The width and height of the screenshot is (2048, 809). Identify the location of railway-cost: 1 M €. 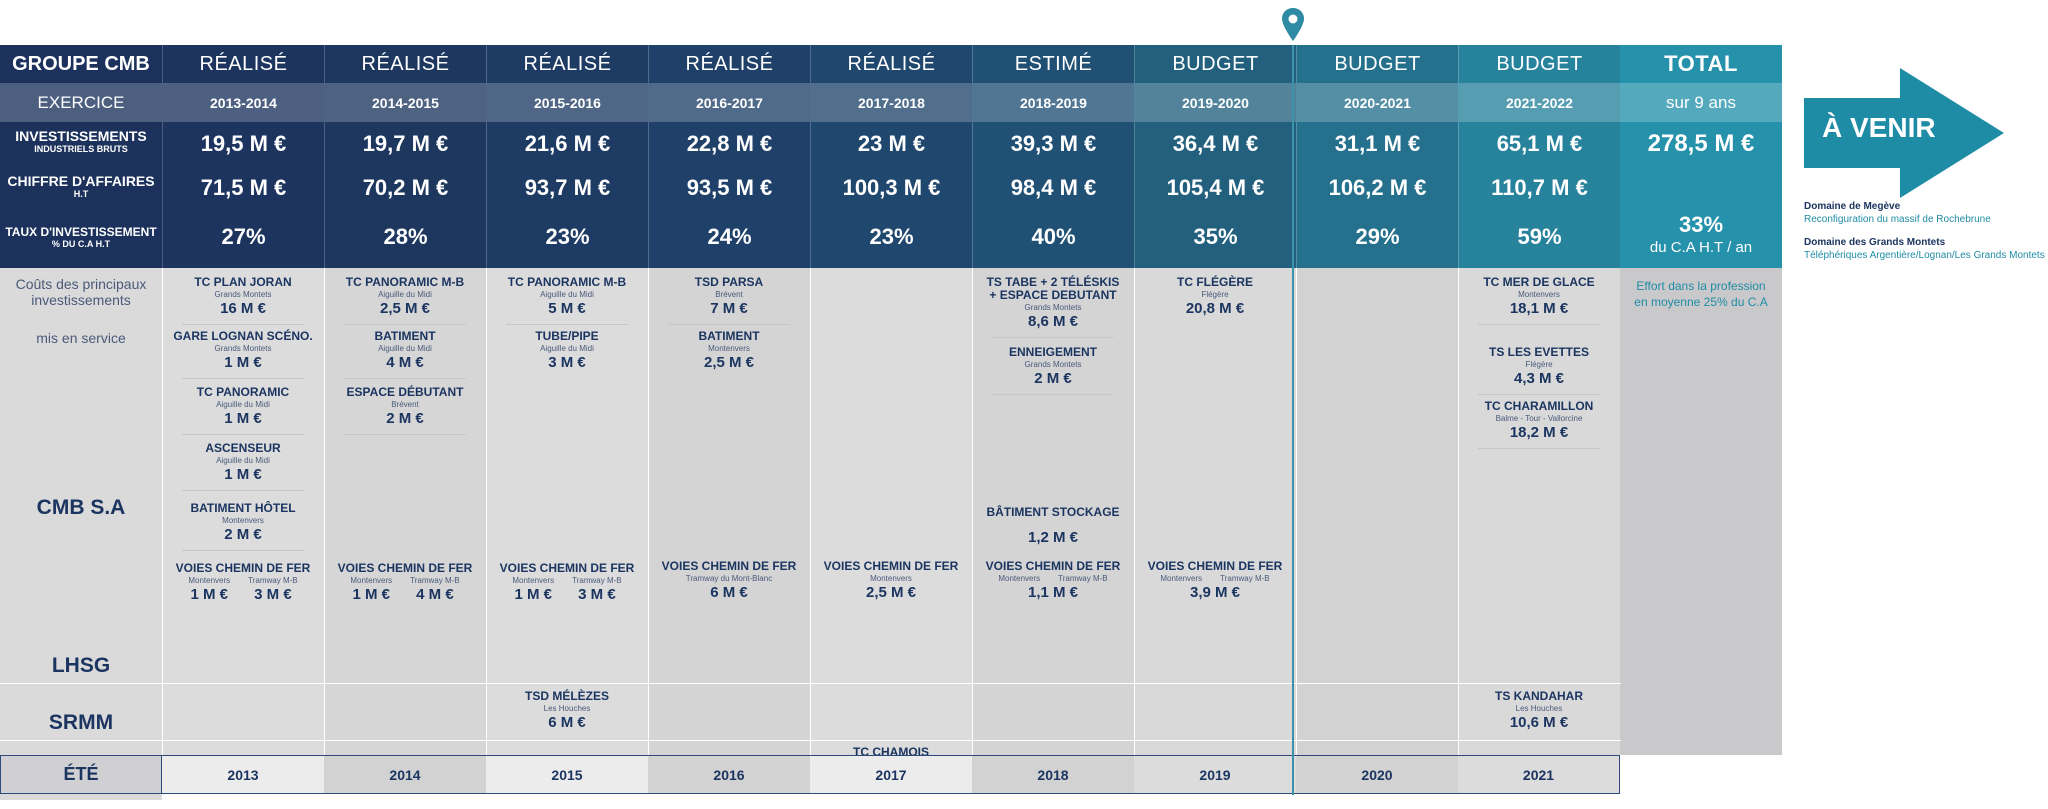
(533, 594).